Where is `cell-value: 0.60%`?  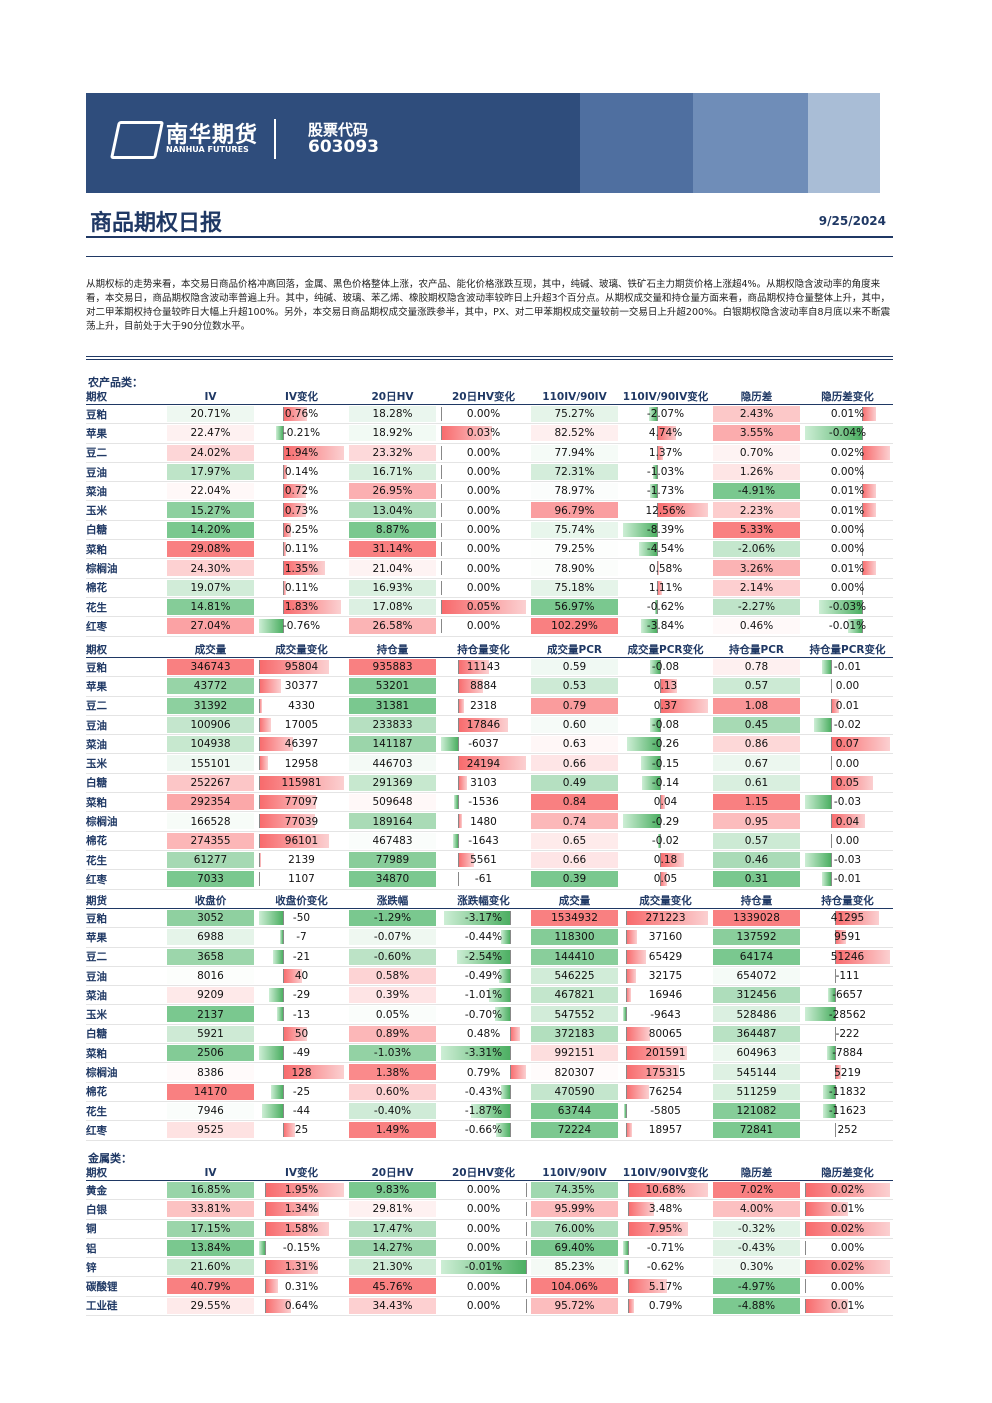
cell-value: 0.60% is located at coordinates (392, 1091).